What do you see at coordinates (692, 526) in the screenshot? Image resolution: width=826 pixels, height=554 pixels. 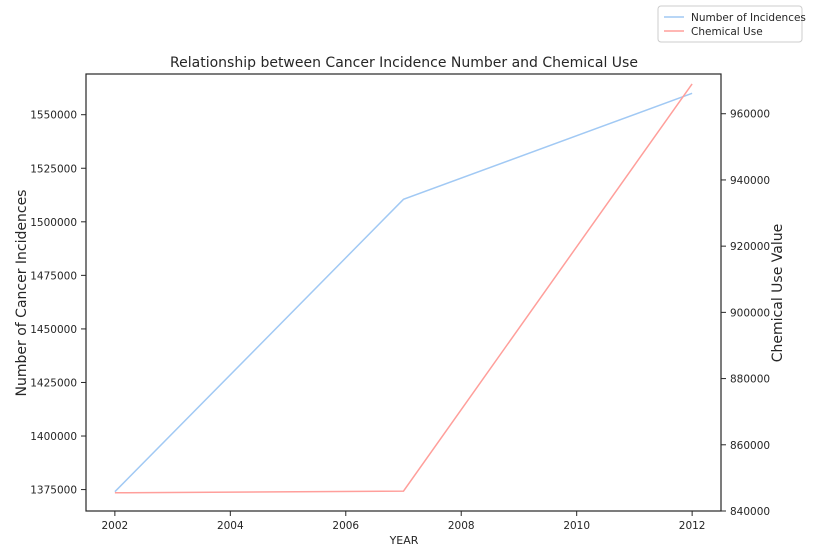 I see `x-tick-label: 2012` at bounding box center [692, 526].